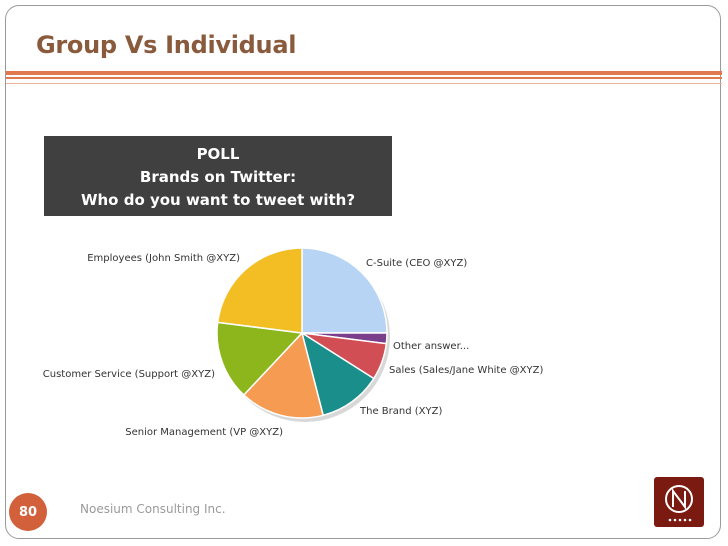 The width and height of the screenshot is (728, 546). I want to click on slice-label: Senior Management (VP @XYZ), so click(204, 432).